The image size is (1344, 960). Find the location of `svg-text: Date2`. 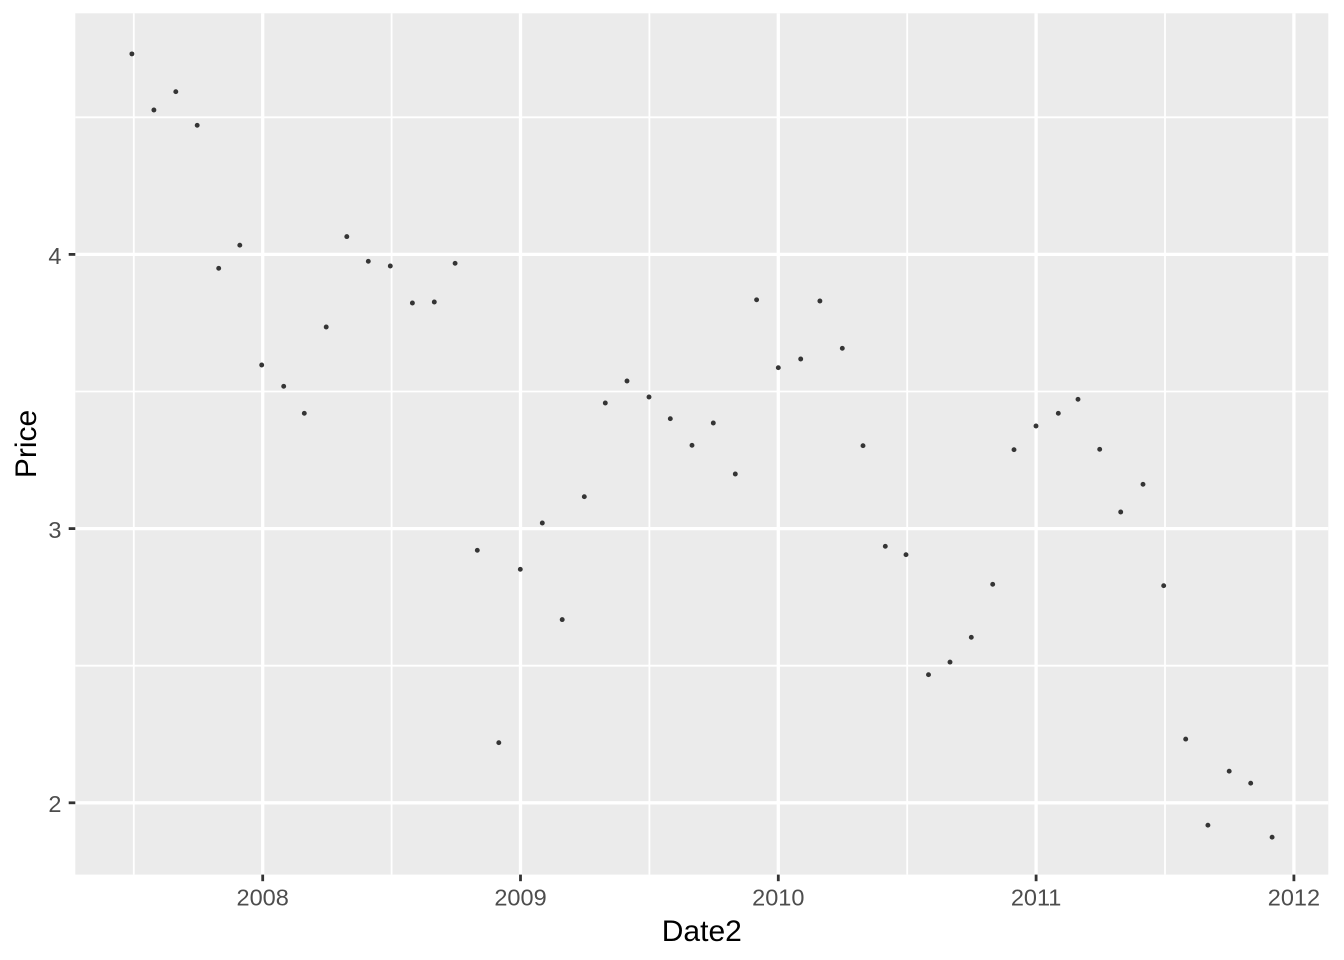

svg-text: Date2 is located at coordinates (702, 931).